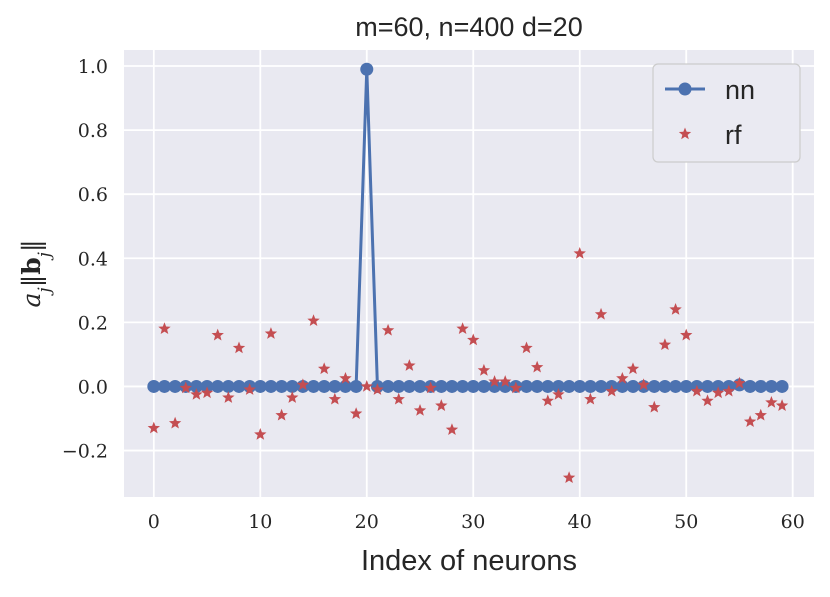  Describe the element at coordinates (793, 522) in the screenshot. I see `x-tick-label: 60` at that location.